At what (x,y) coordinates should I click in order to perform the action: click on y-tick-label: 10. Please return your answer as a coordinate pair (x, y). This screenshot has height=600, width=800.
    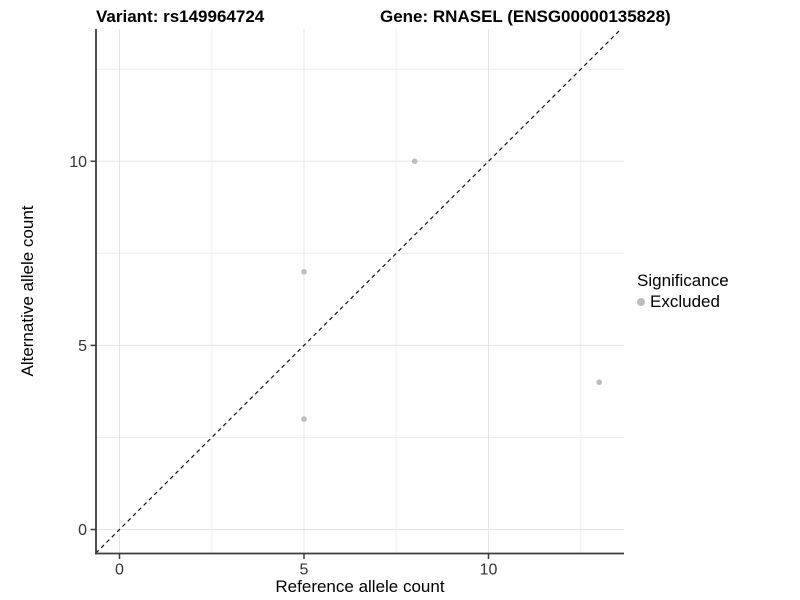
    Looking at the image, I should click on (78, 162).